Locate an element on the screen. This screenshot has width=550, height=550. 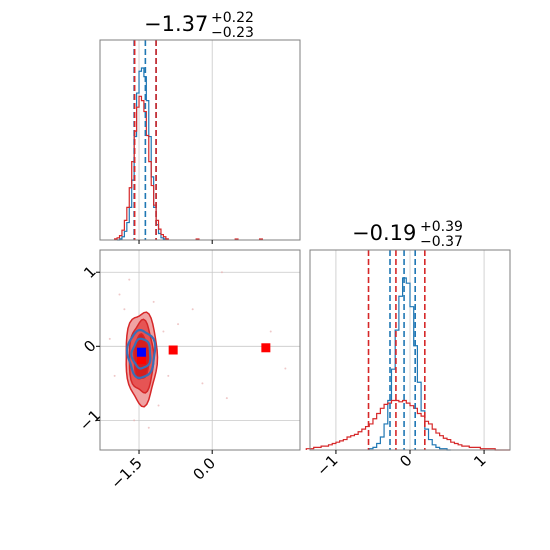
p2-xtick-label: −1 is located at coordinates (327, 465).